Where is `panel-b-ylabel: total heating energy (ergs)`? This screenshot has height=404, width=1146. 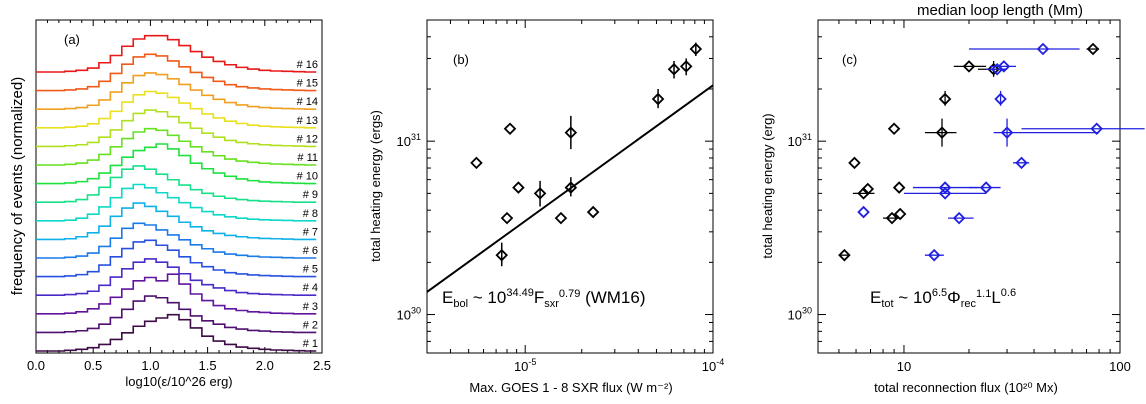
panel-b-ylabel: total heating energy (ergs) is located at coordinates (375, 186).